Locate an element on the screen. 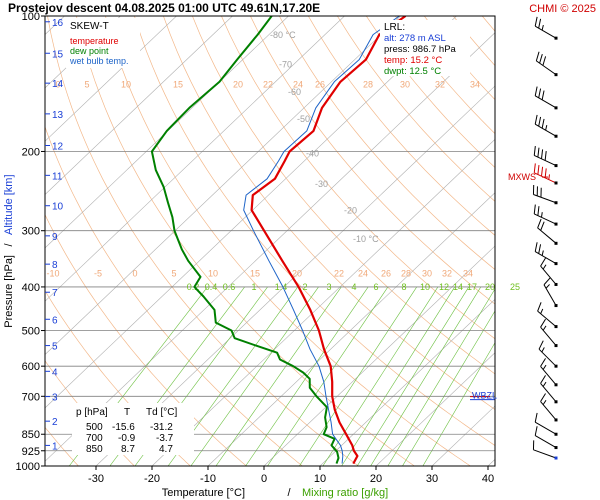  mixing-ratio-label: 15 is located at coordinates (255, 273).